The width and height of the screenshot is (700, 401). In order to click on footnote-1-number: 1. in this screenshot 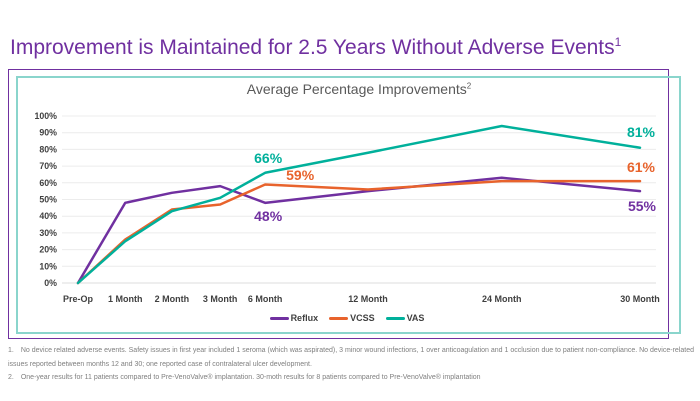, I will do `click(11, 350)`.